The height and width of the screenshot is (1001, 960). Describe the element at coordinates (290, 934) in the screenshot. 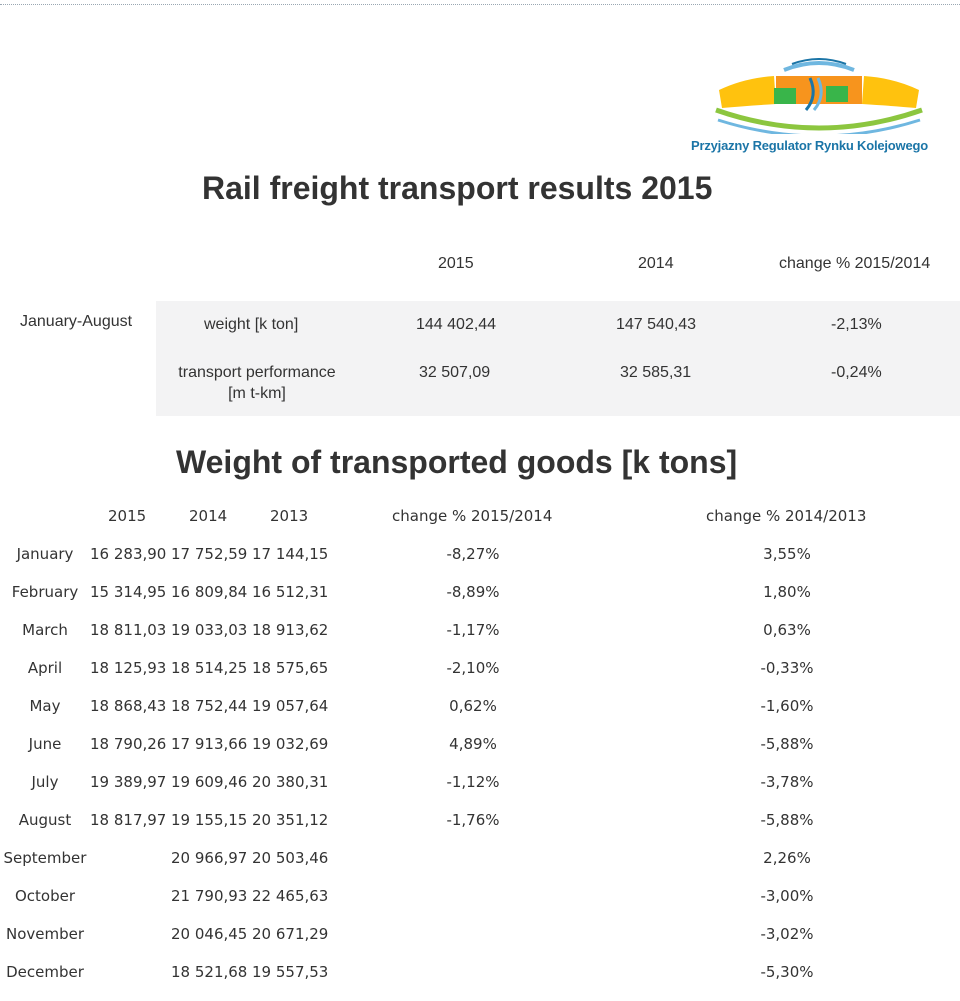

I see `value-2013: 20 671,29` at that location.